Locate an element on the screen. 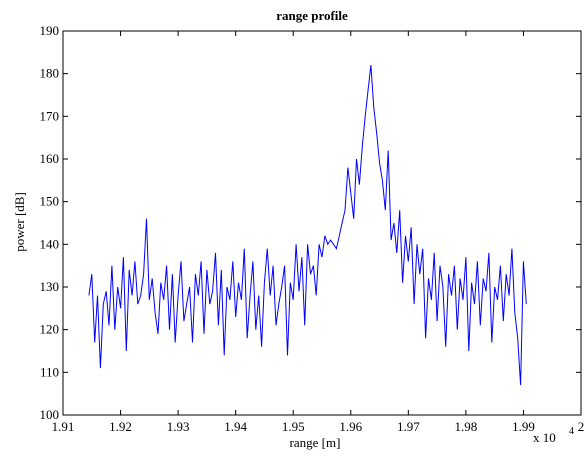 This screenshot has width=584, height=461. x-tick-label: 1.93 is located at coordinates (178, 426).